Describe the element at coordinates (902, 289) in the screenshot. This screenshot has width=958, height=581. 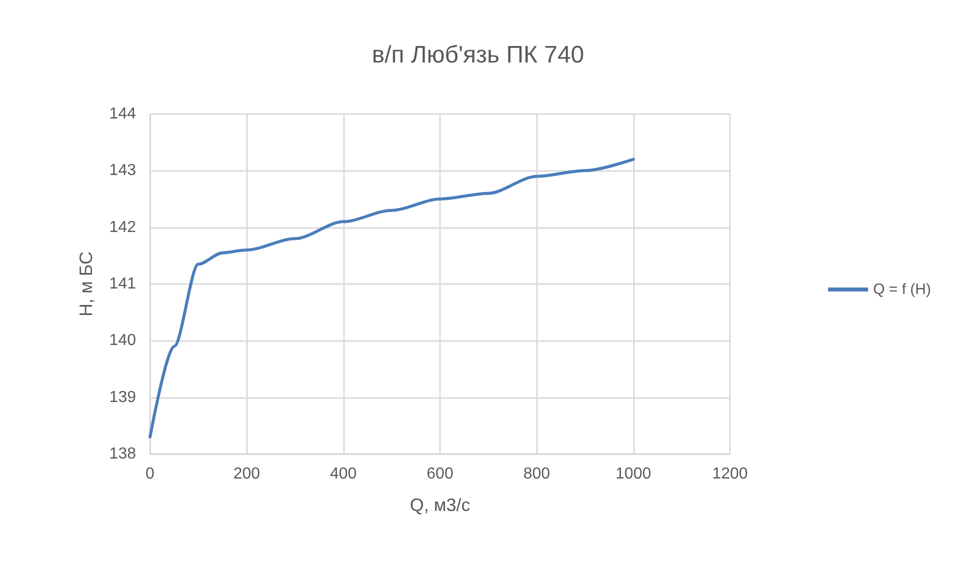
I see `legend-label: Q = f (H)` at that location.